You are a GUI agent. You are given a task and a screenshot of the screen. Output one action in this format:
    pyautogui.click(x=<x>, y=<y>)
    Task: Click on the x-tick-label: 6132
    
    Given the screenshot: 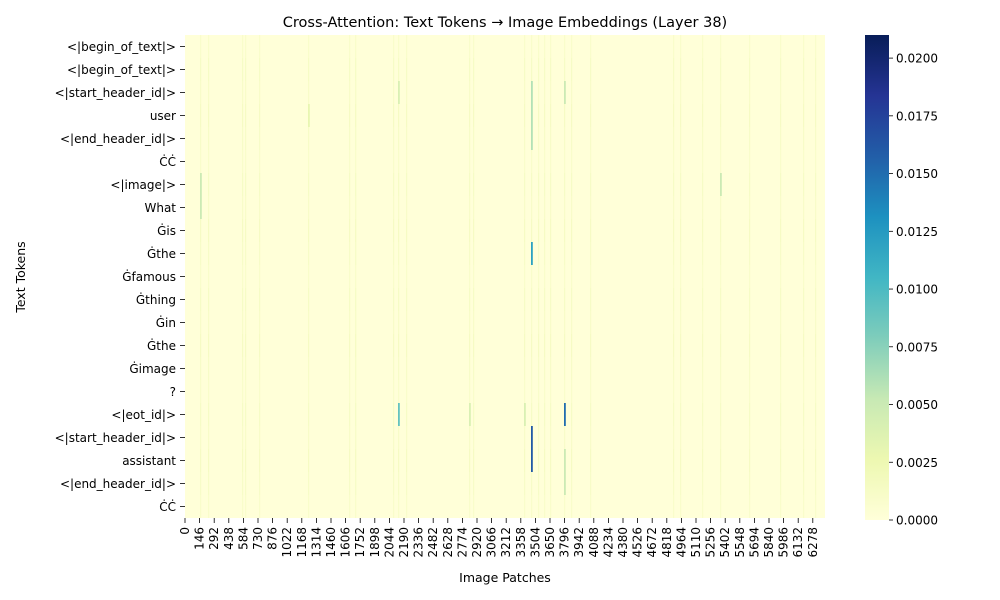 What is the action you would take?
    pyautogui.click(x=798, y=542)
    